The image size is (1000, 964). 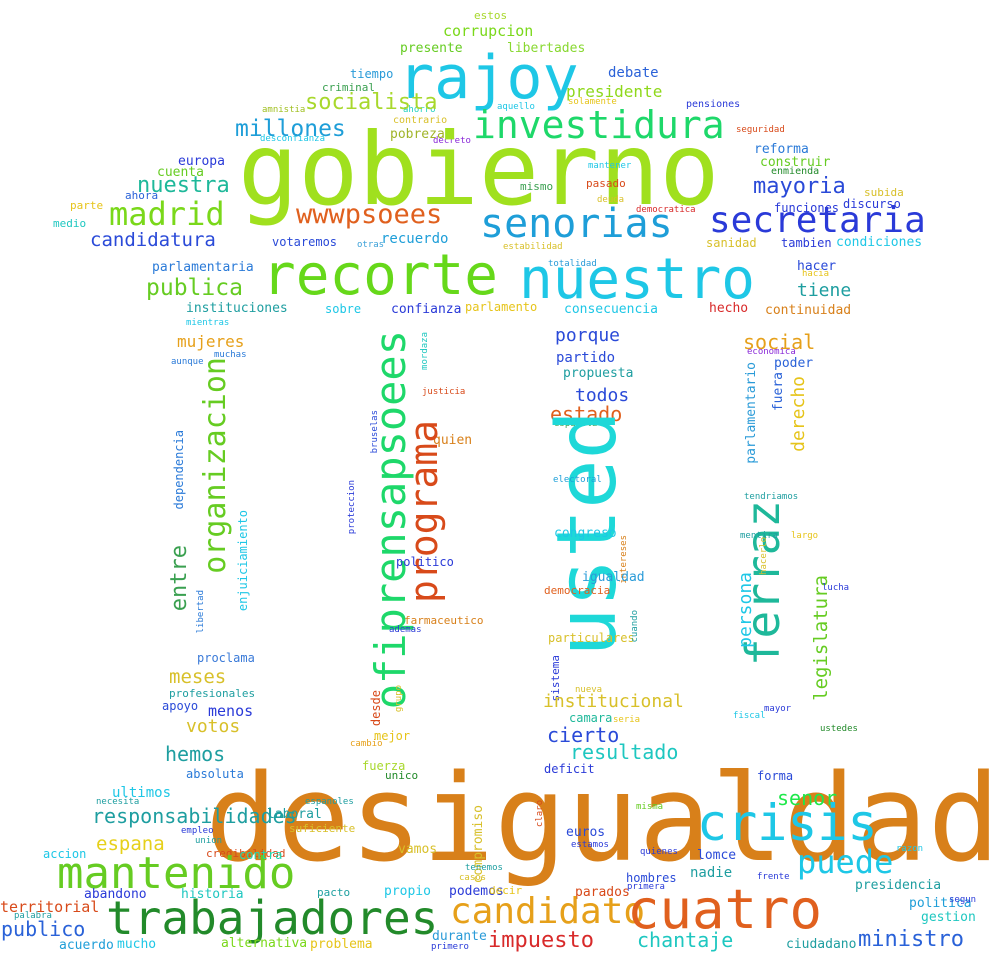 I want to click on cloud-word: ultimos, so click(x=142, y=793).